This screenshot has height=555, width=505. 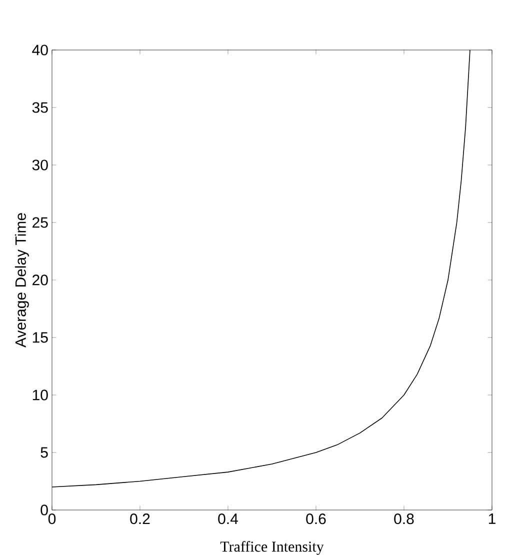 I want to click on y-tick-label: 15, so click(x=40, y=337).